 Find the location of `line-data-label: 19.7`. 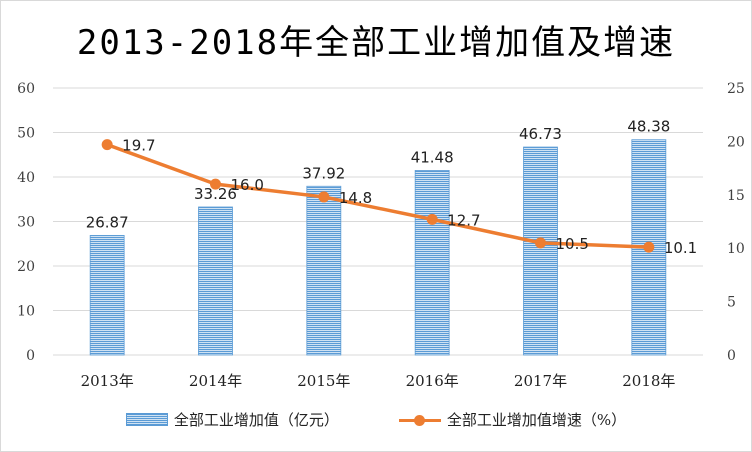

line-data-label: 19.7 is located at coordinates (138, 146).